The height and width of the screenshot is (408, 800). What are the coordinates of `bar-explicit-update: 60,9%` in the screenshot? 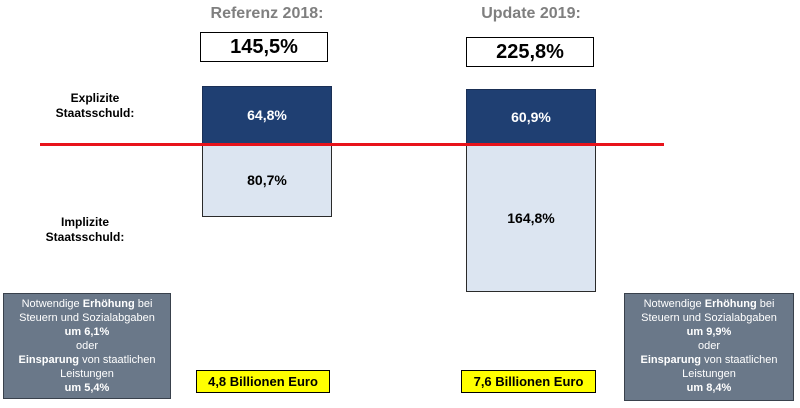 It's located at (531, 116).